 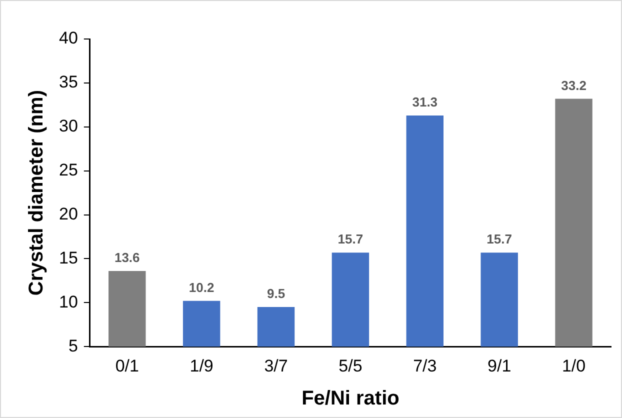 I want to click on y-tick-label: 40, so click(x=68, y=38).